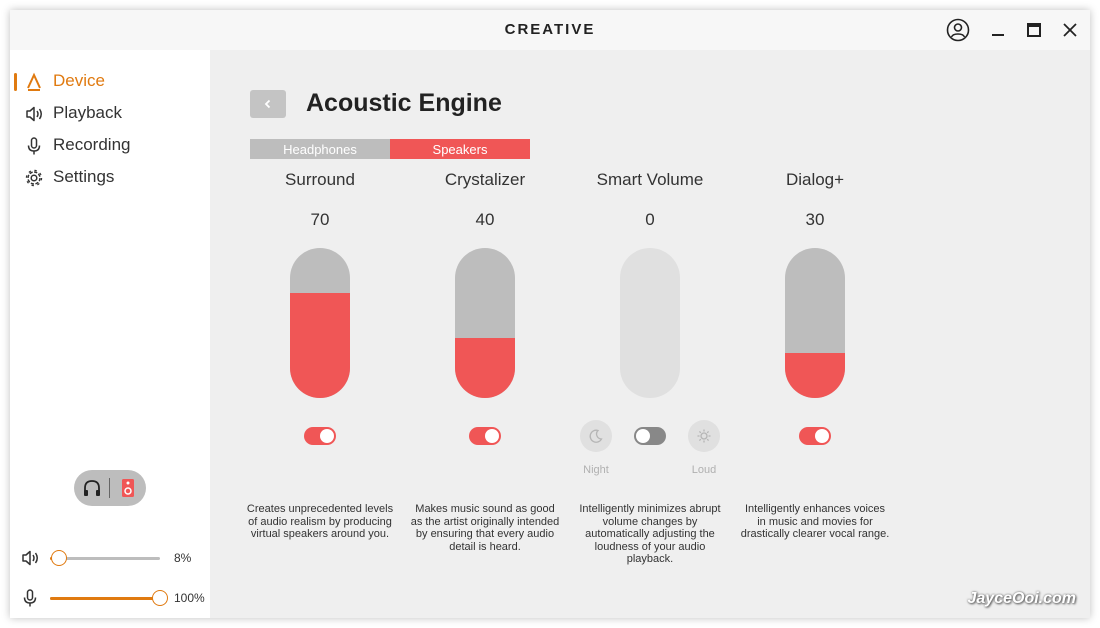 This screenshot has height=628, width=1100. Describe the element at coordinates (998, 35) in the screenshot. I see `minimize-icon` at that location.